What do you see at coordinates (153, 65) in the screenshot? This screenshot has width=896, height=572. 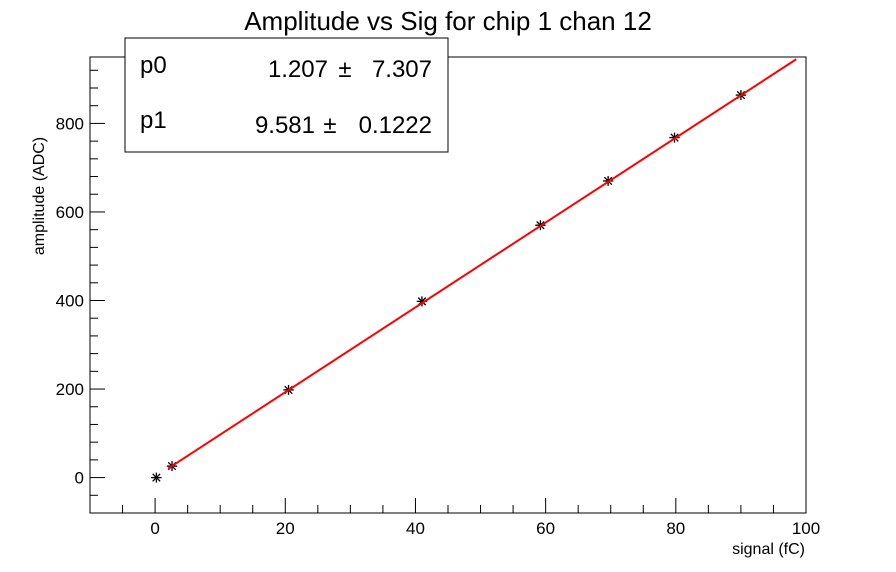 I see `stat-p0-name: p0` at bounding box center [153, 65].